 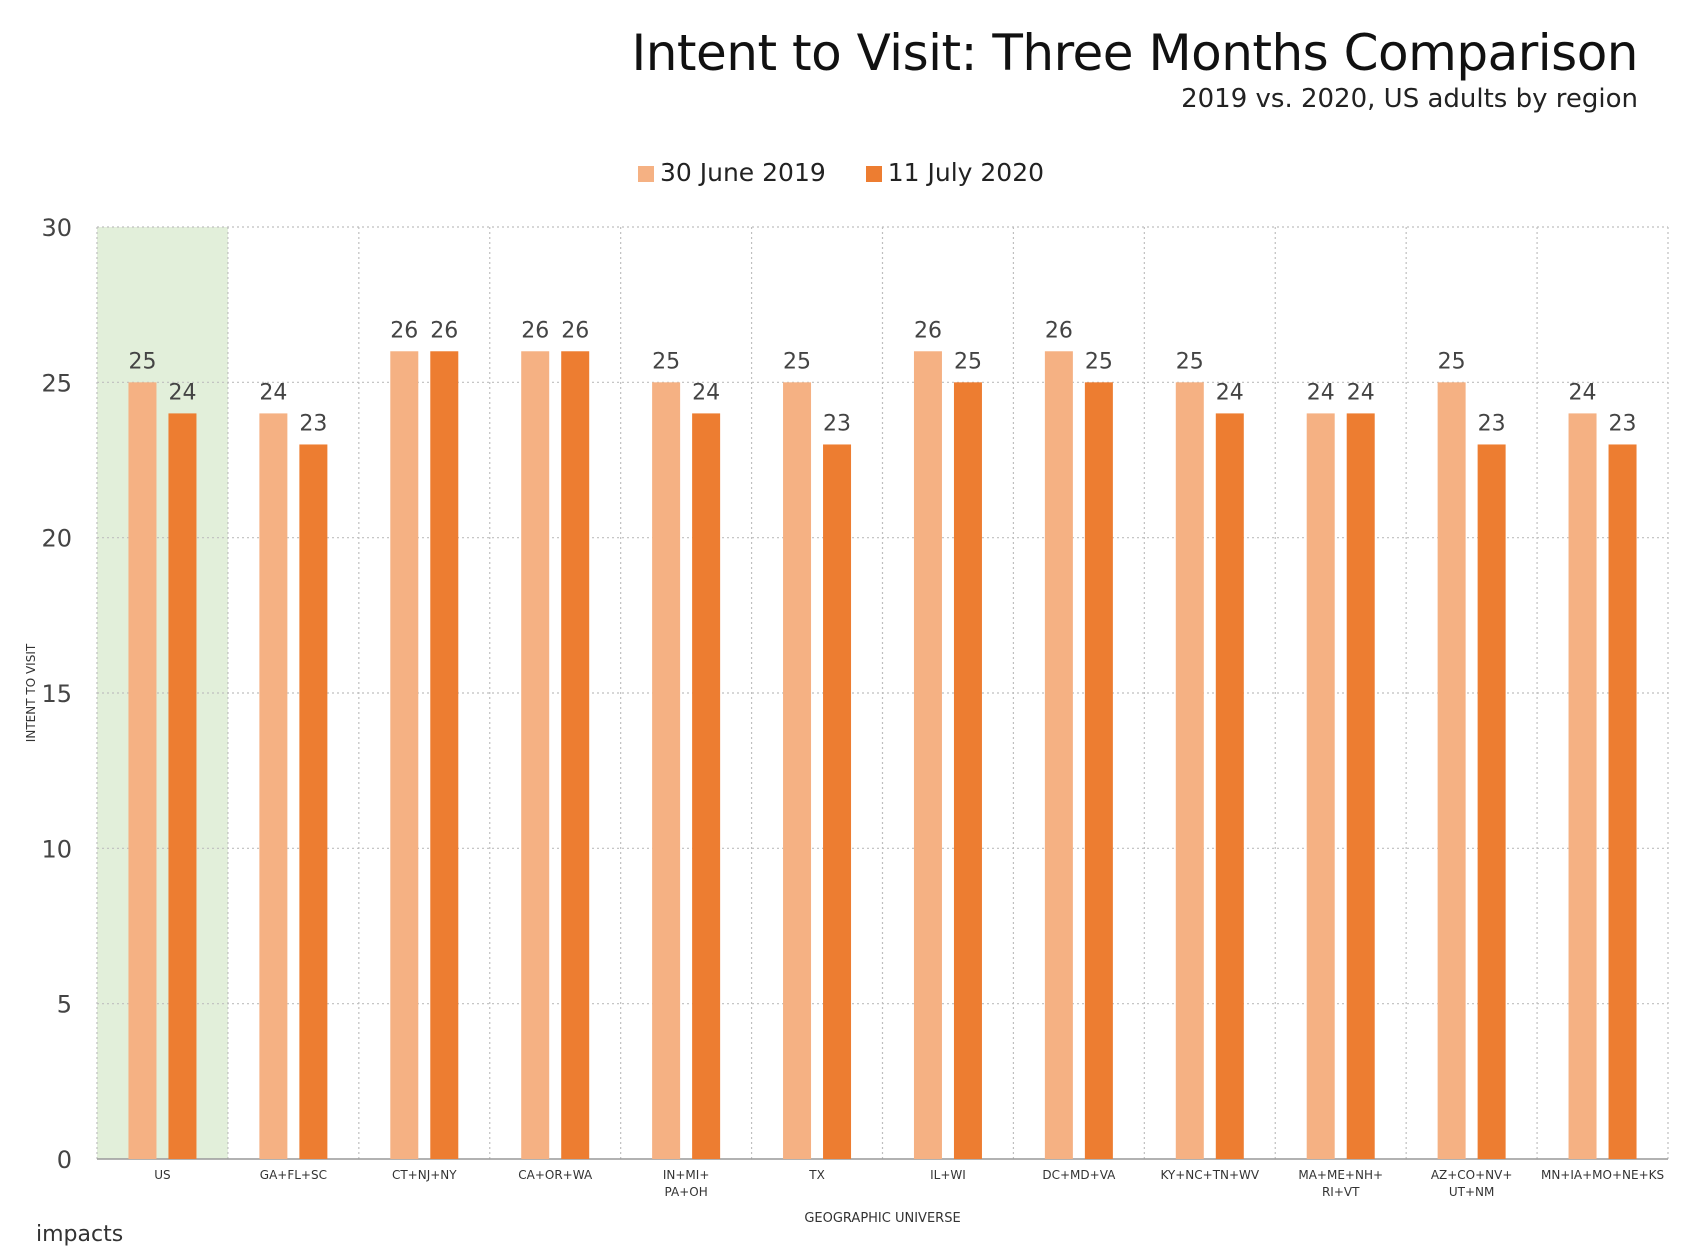 What do you see at coordinates (1341, 1192) in the screenshot?
I see `x-tick-label: RI+VT` at bounding box center [1341, 1192].